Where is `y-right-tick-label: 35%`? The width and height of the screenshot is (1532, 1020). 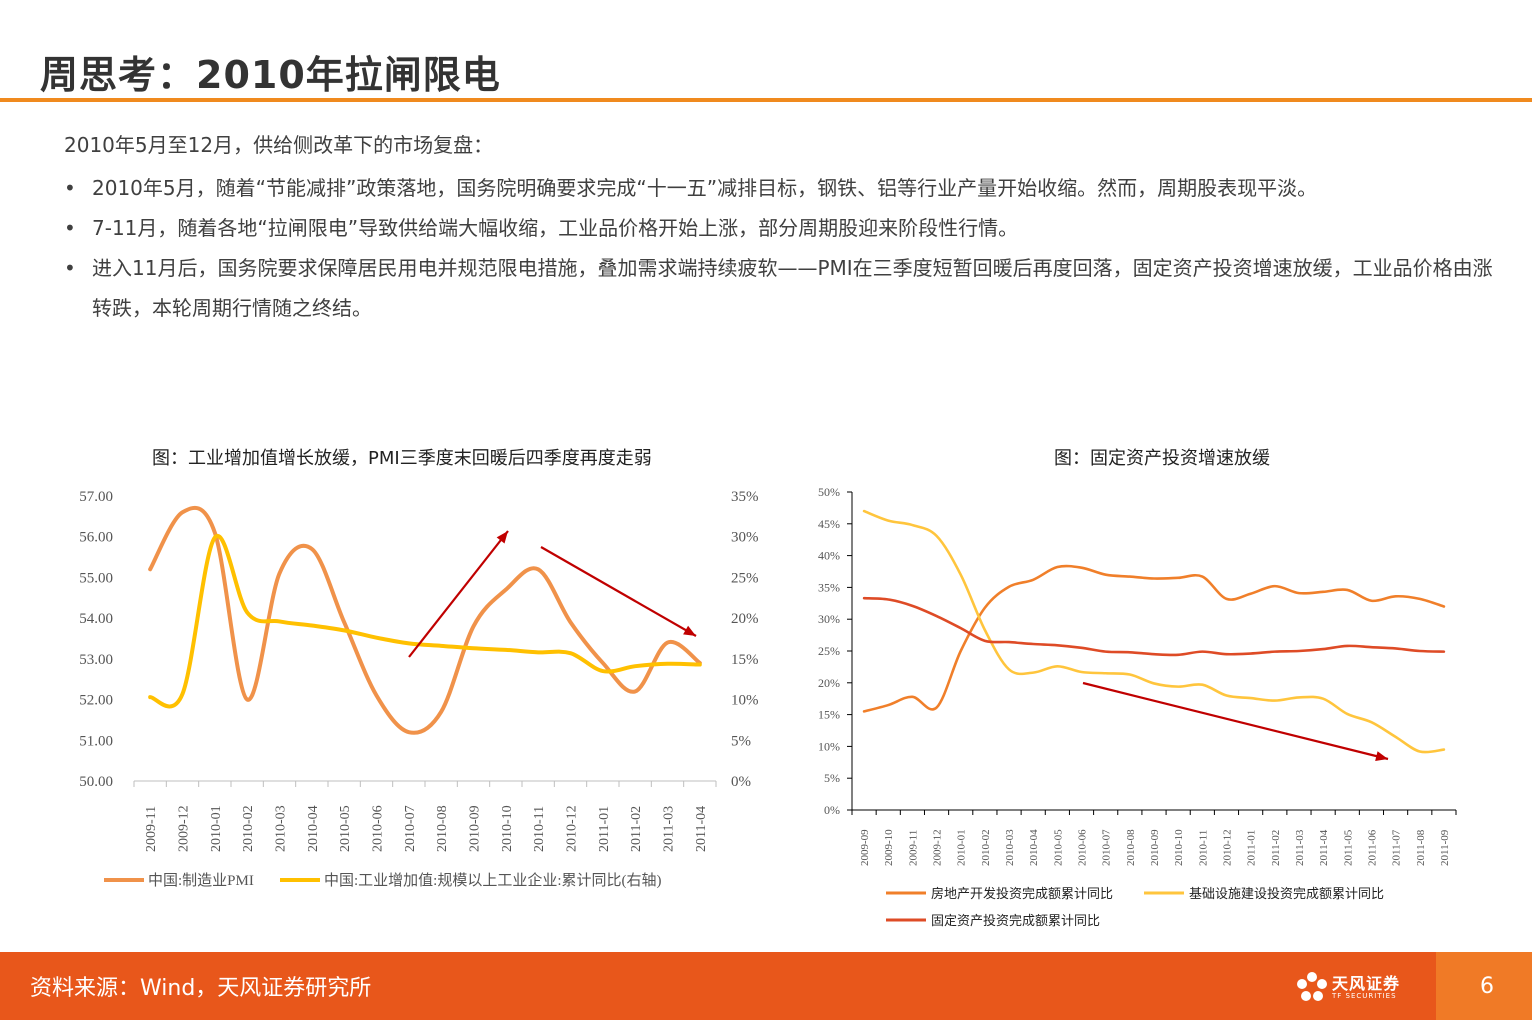 y-right-tick-label: 35% is located at coordinates (745, 497).